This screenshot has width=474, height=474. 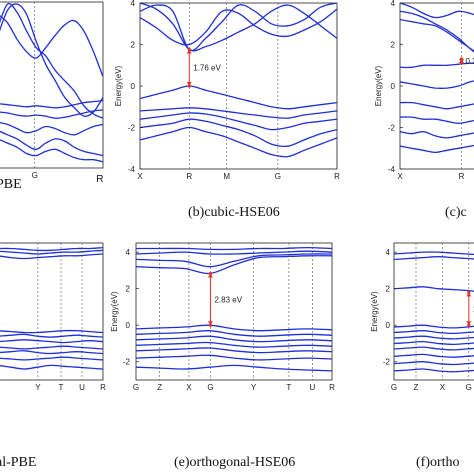 I want to click on x-tick-label-M: M, so click(x=226, y=176).